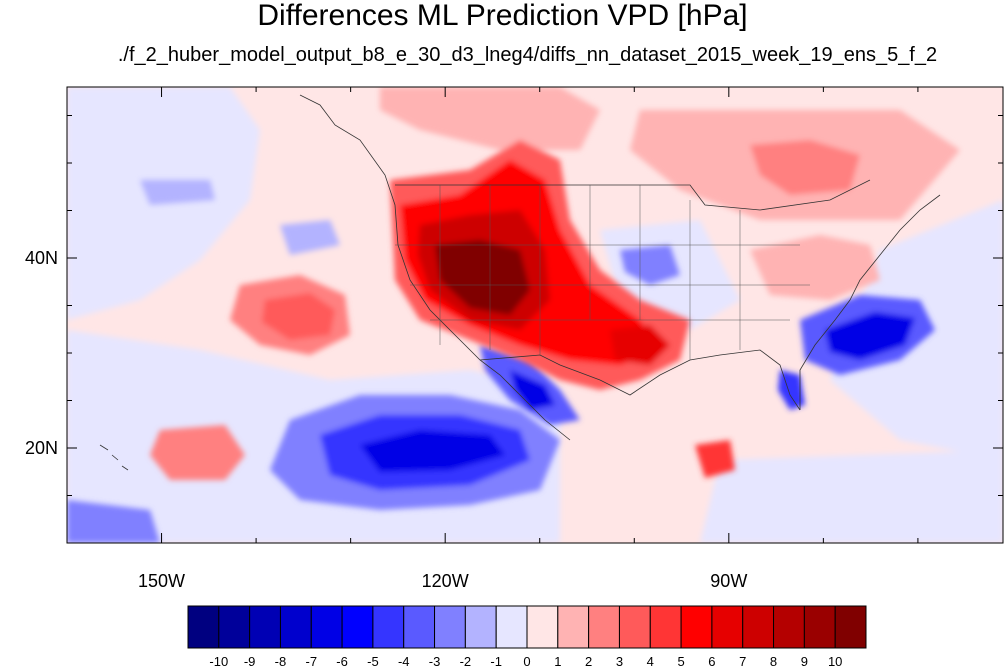 The height and width of the screenshot is (672, 1005). What do you see at coordinates (700, 380) in the screenshot?
I see `coastline-gulf` at bounding box center [700, 380].